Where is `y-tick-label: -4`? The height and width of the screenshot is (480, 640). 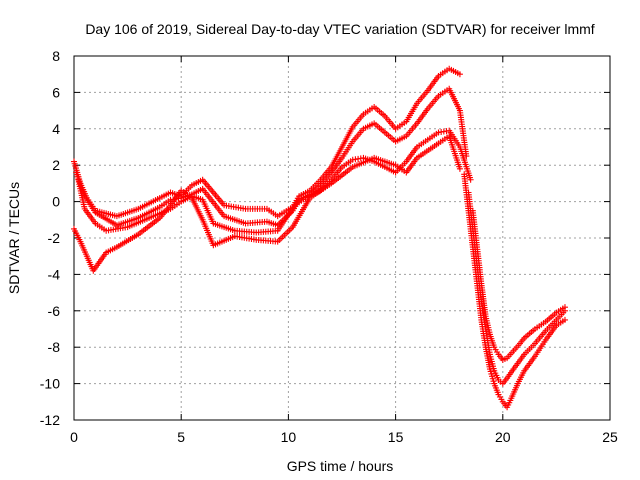 y-tick-label: -4 is located at coordinates (54, 274).